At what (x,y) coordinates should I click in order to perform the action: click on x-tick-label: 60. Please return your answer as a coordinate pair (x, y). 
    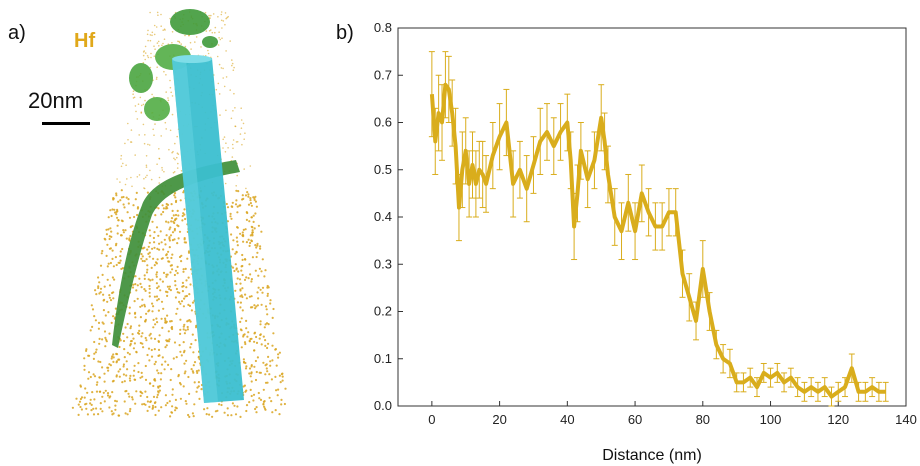
    Looking at the image, I should click on (635, 419).